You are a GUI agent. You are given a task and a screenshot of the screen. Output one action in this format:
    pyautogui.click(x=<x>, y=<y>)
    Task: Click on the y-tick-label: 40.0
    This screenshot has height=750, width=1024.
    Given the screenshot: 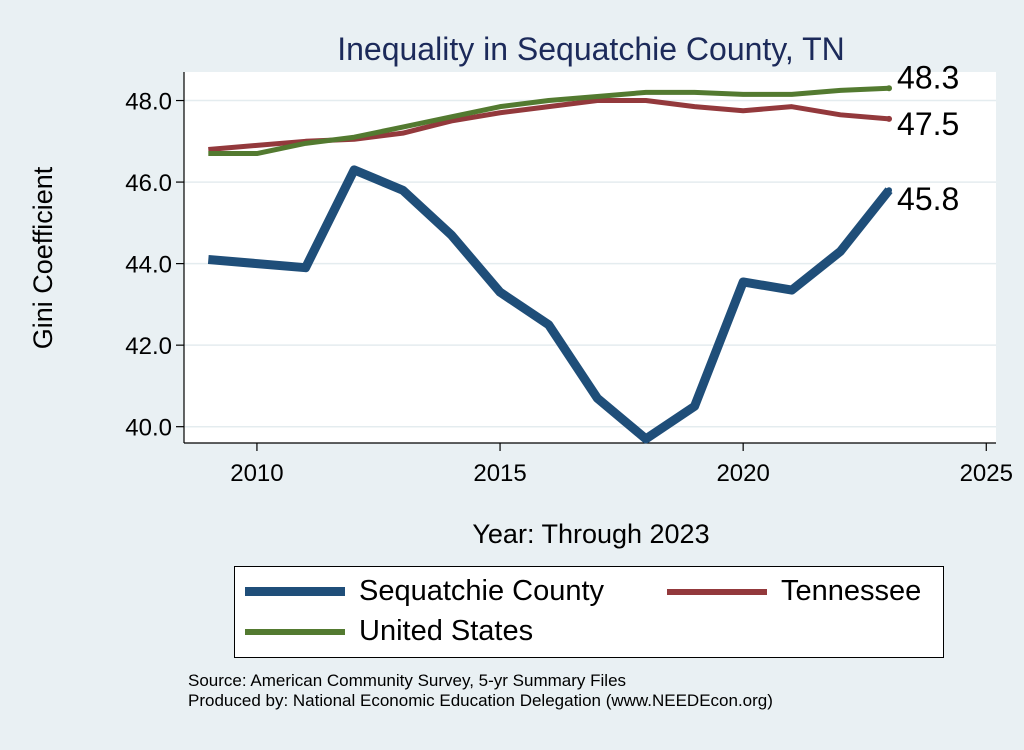 What is the action you would take?
    pyautogui.click(x=148, y=428)
    